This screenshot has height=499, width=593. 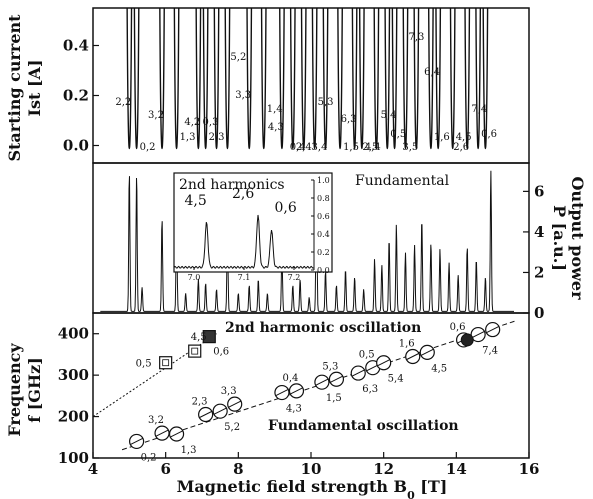 What do you see at coordinates (320, 225) in the screenshot?
I see `inset-y-ticks: 0.0 0.2 0.4 0.6 0.8 1.0` at bounding box center [320, 225].